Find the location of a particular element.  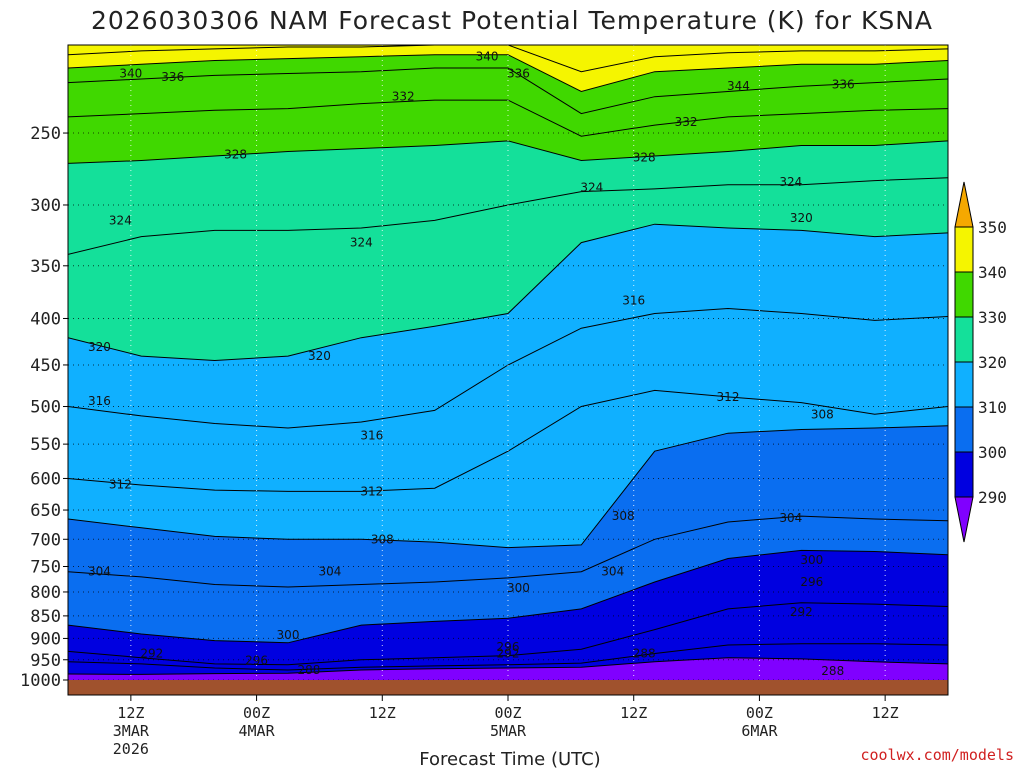

colorbar: 350 340 330 320 310 300 290 is located at coordinates (980, 362).